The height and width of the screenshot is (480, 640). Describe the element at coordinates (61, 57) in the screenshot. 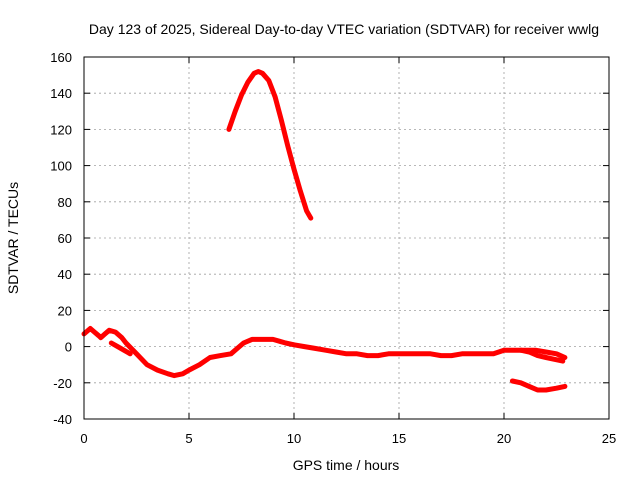

I see `y-tick-label: 160` at that location.